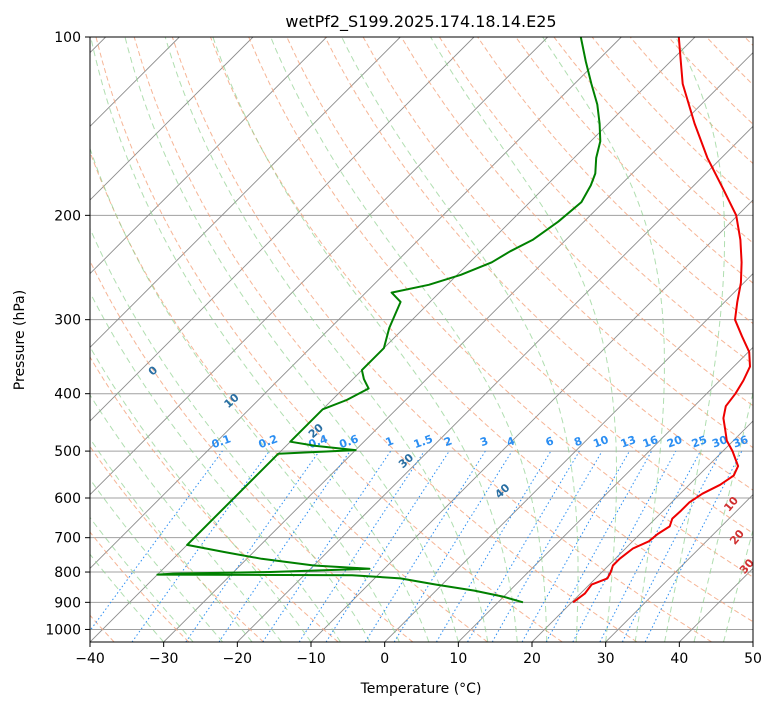 The width and height of the screenshot is (775, 708). I want to click on y-tick-label: 1000, so click(63, 630).